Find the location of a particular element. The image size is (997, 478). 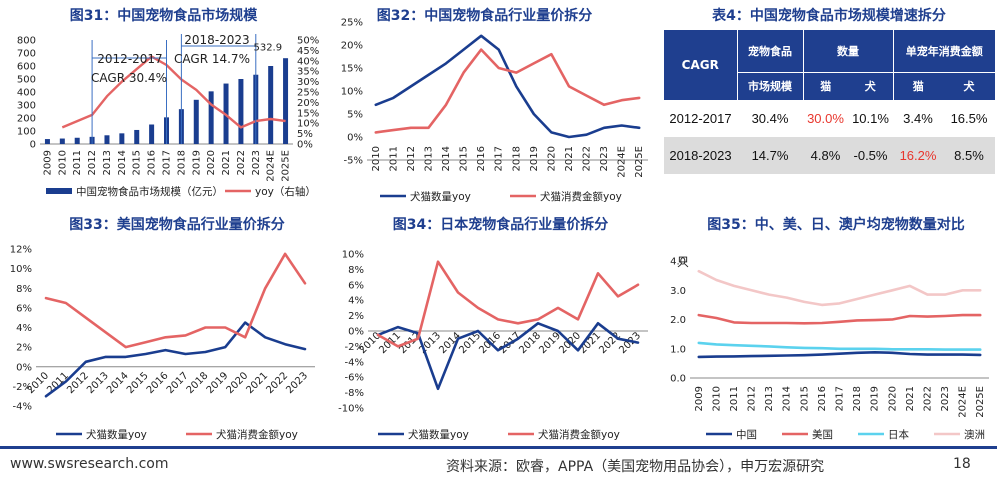

y-tick-label-left: 100 is located at coordinates (26, 132).